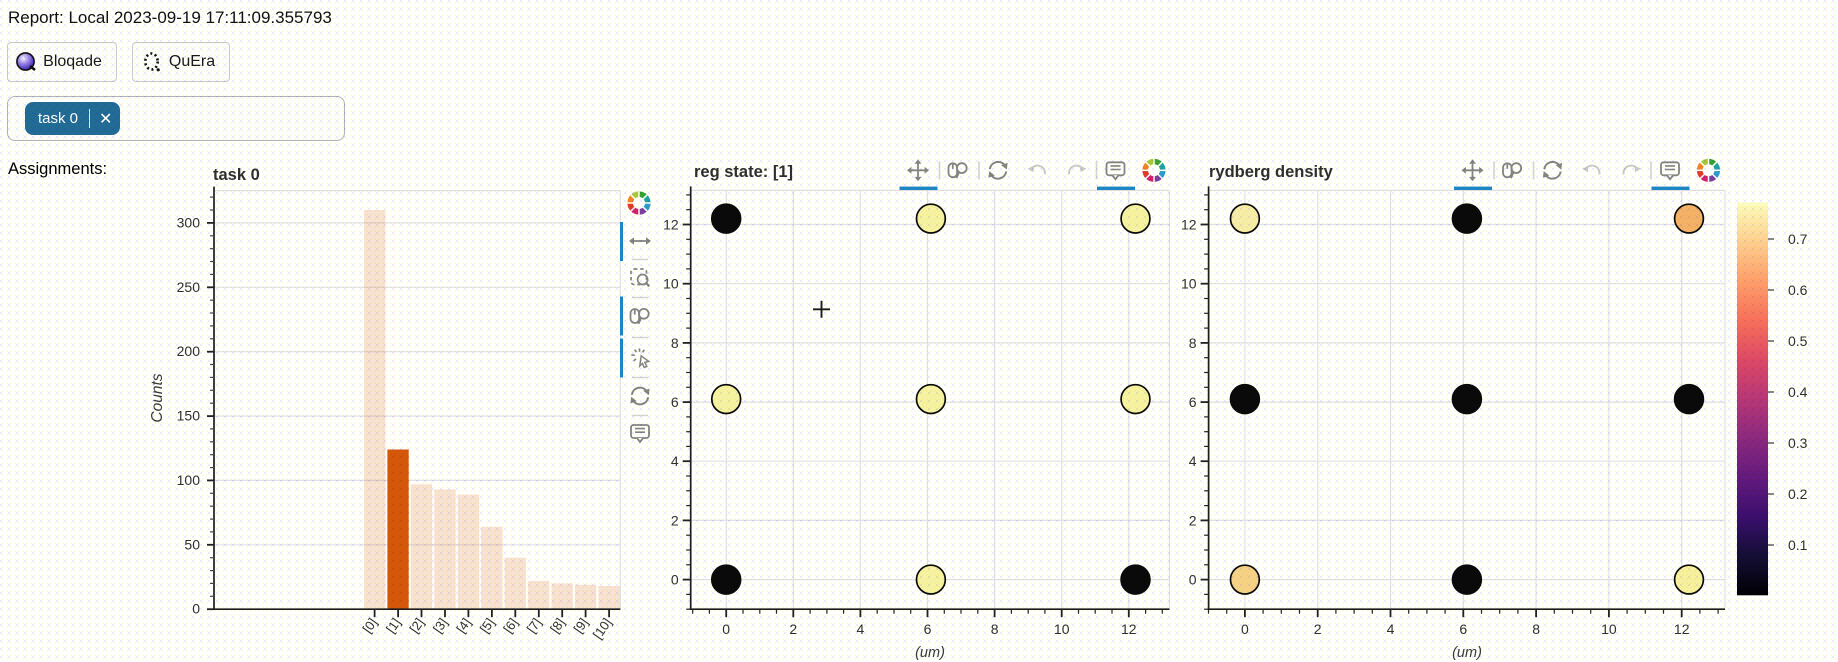 This screenshot has height=662, width=1838. I want to click on svg-text: [6], so click(510, 625).